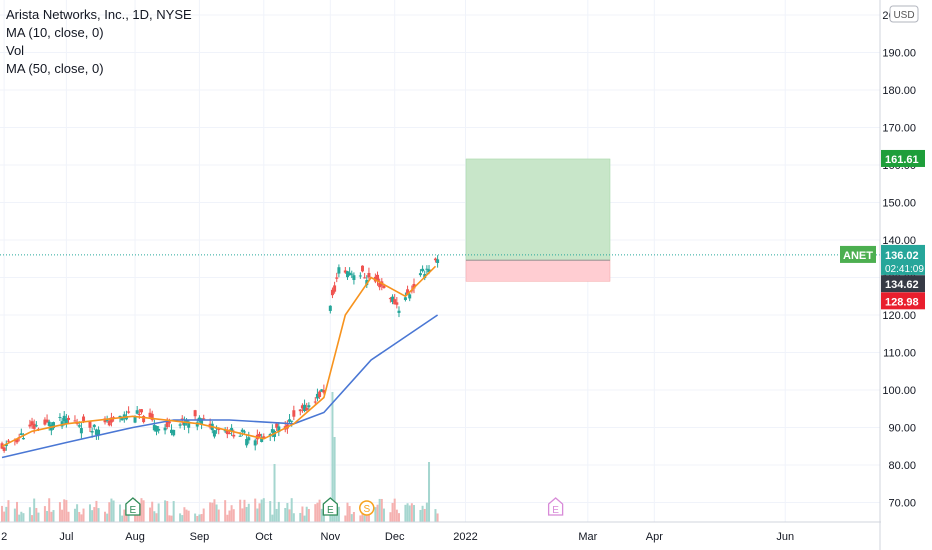 The image size is (932, 550). Describe the element at coordinates (902, 160) in the screenshot. I see `target-badge: 161.61` at that location.